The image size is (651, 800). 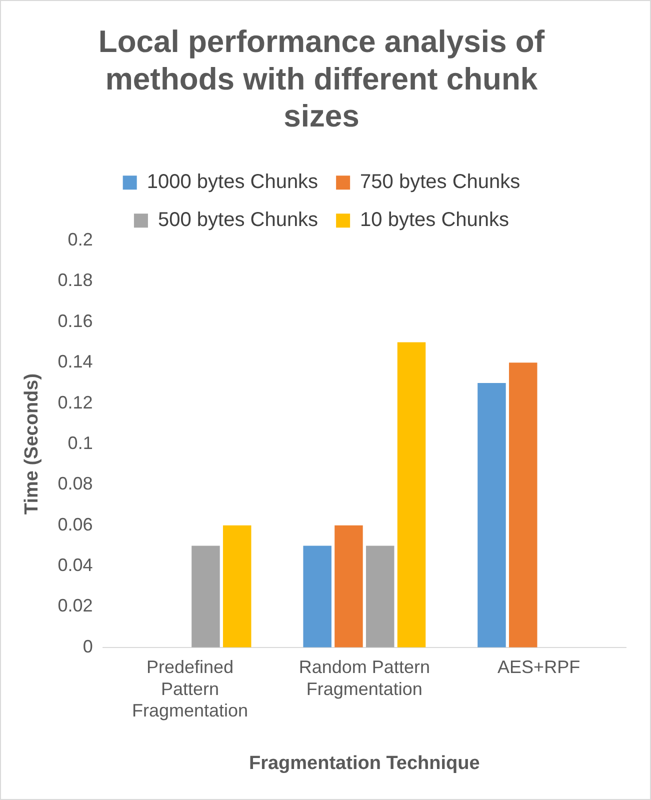 I want to click on y-tick-label: 0.06, so click(x=75, y=524).